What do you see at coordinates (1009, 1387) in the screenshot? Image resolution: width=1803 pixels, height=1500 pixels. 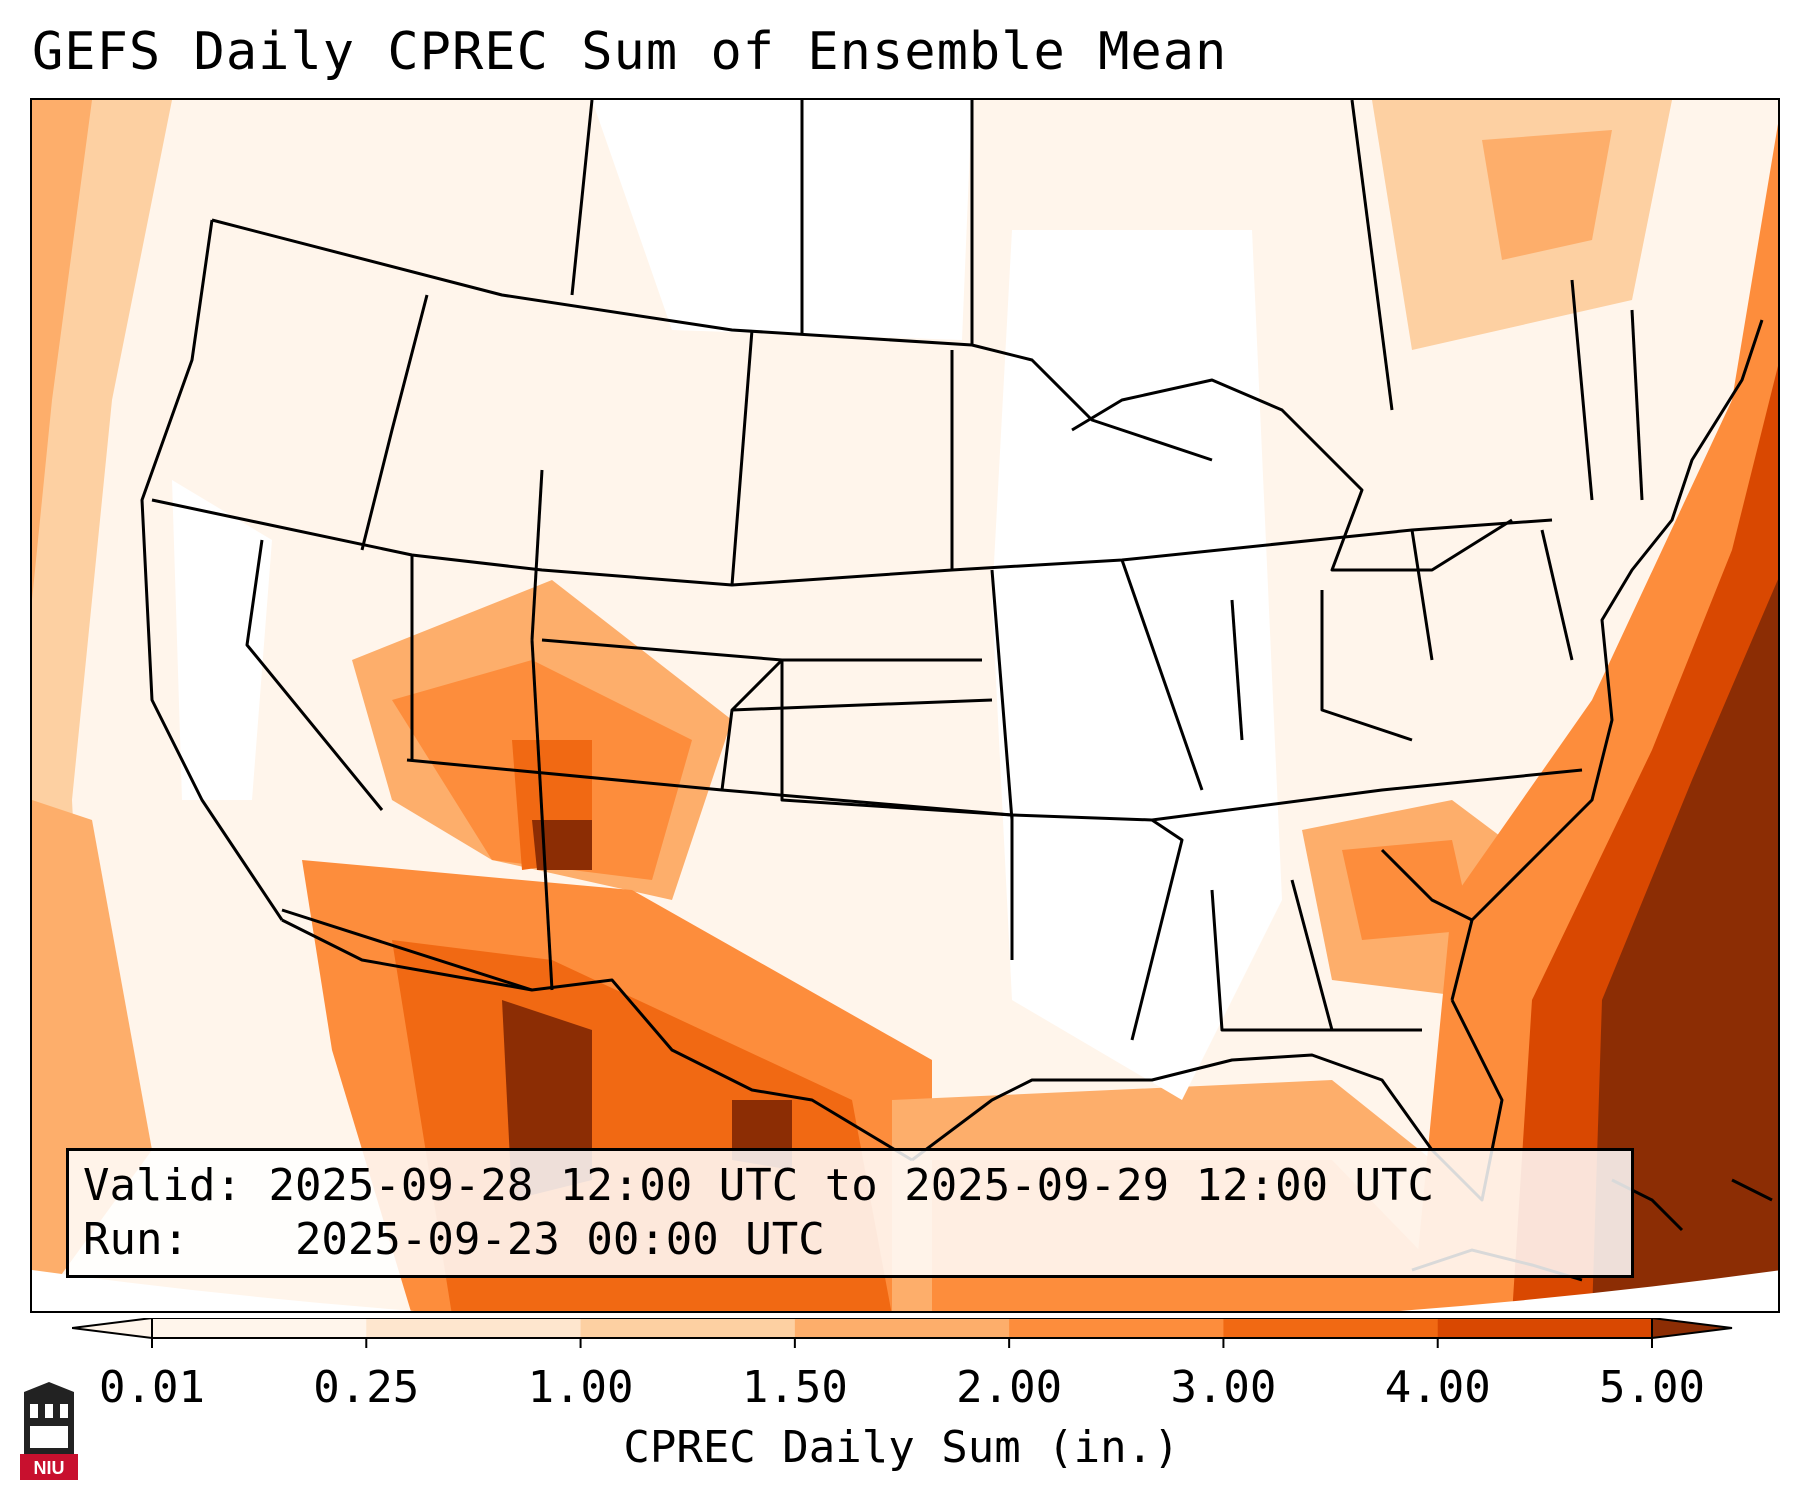 I see `colorbar-tick-label: 2.00` at bounding box center [1009, 1387].